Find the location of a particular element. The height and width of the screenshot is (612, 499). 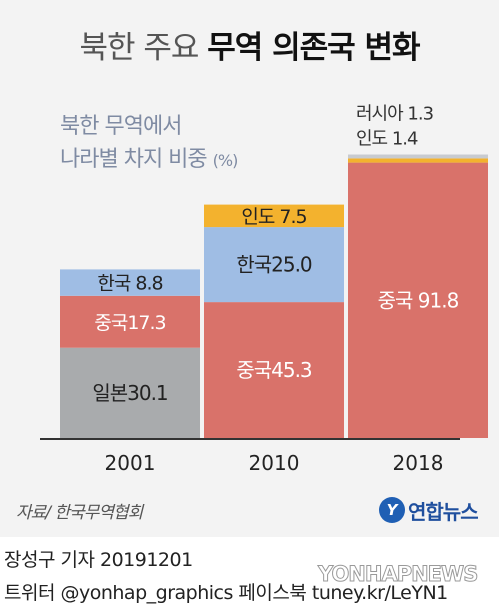

title-bold: 무역 의존국 변화 is located at coordinates (313, 48).